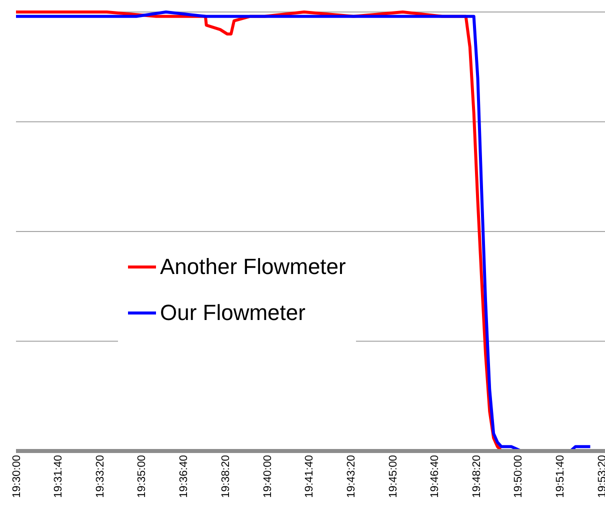  I want to click on x-tick-label: 19:45:00, so click(393, 476).